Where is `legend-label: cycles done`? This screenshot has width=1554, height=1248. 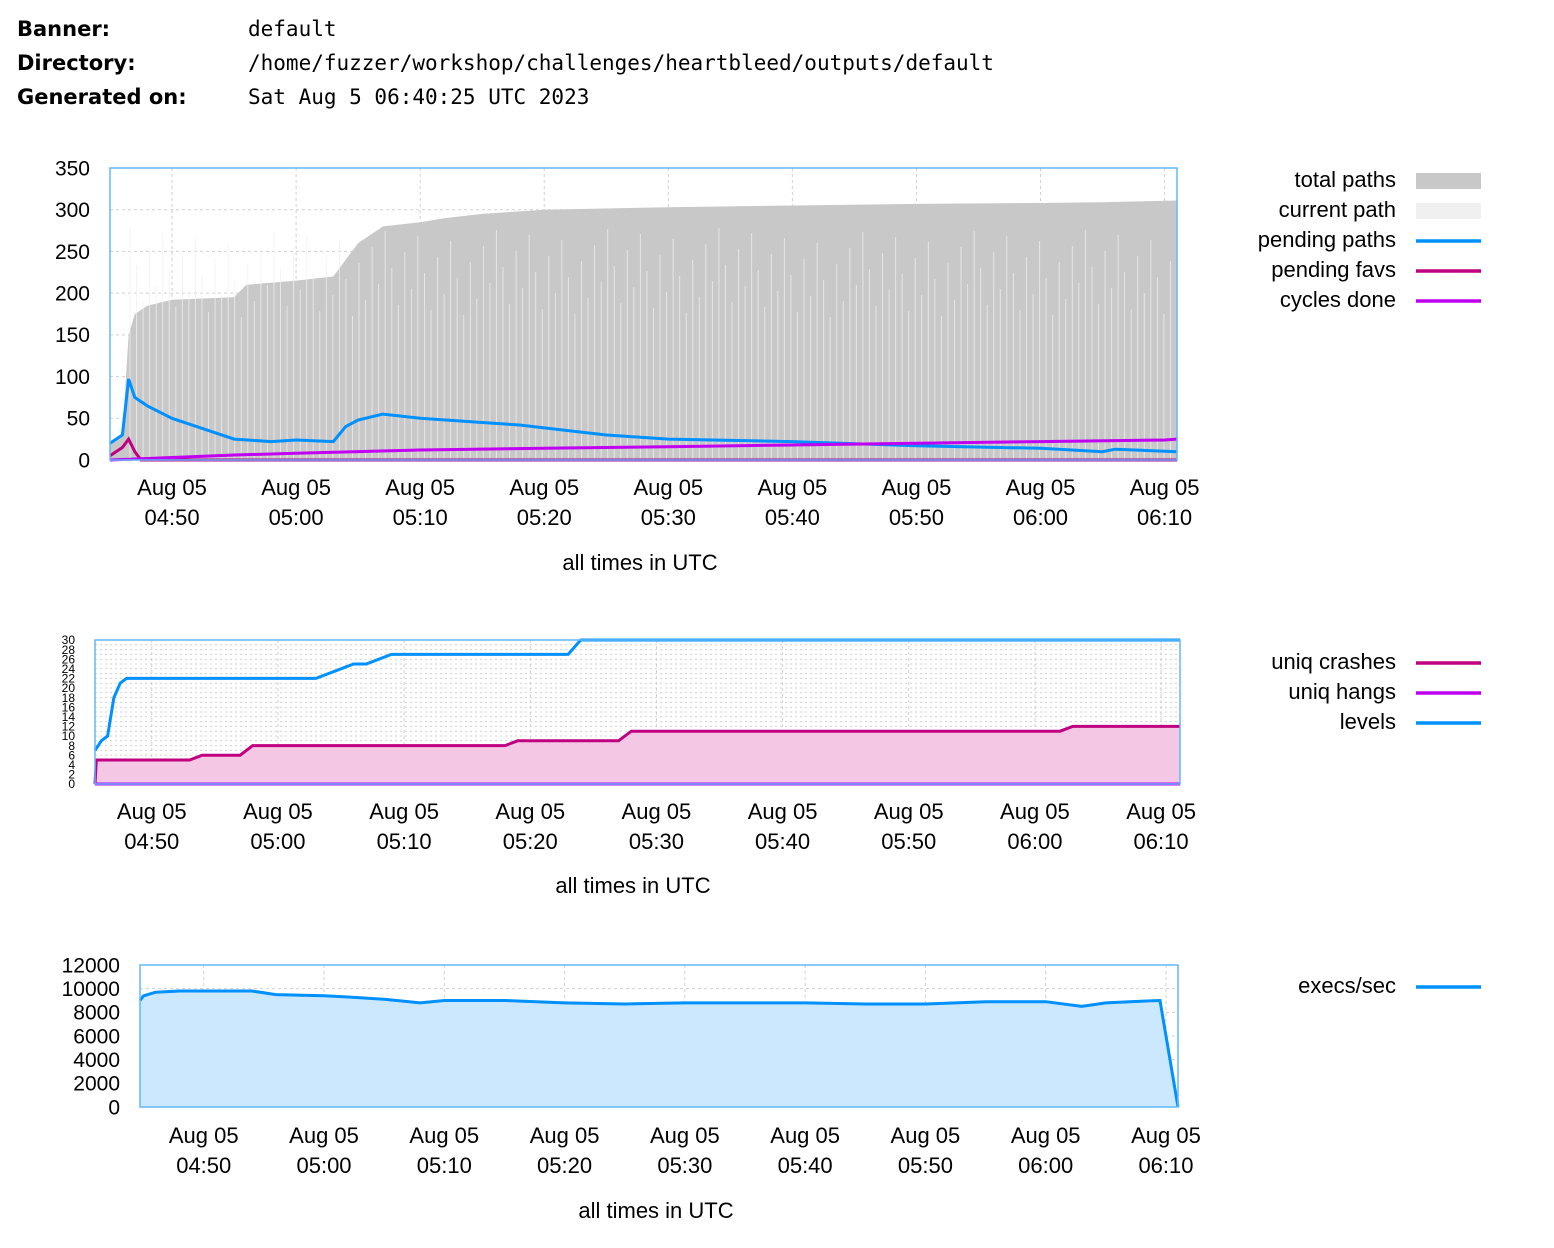 legend-label: cycles done is located at coordinates (1338, 299).